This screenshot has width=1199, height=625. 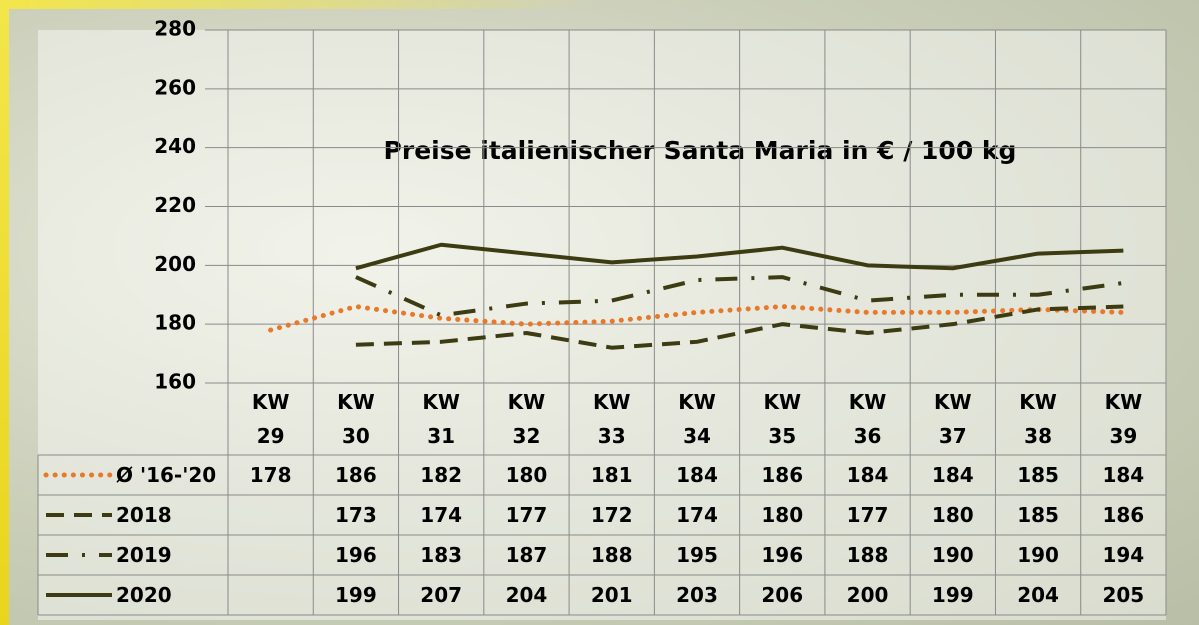 I want to click on y-tick-label: 160, so click(x=175, y=382).